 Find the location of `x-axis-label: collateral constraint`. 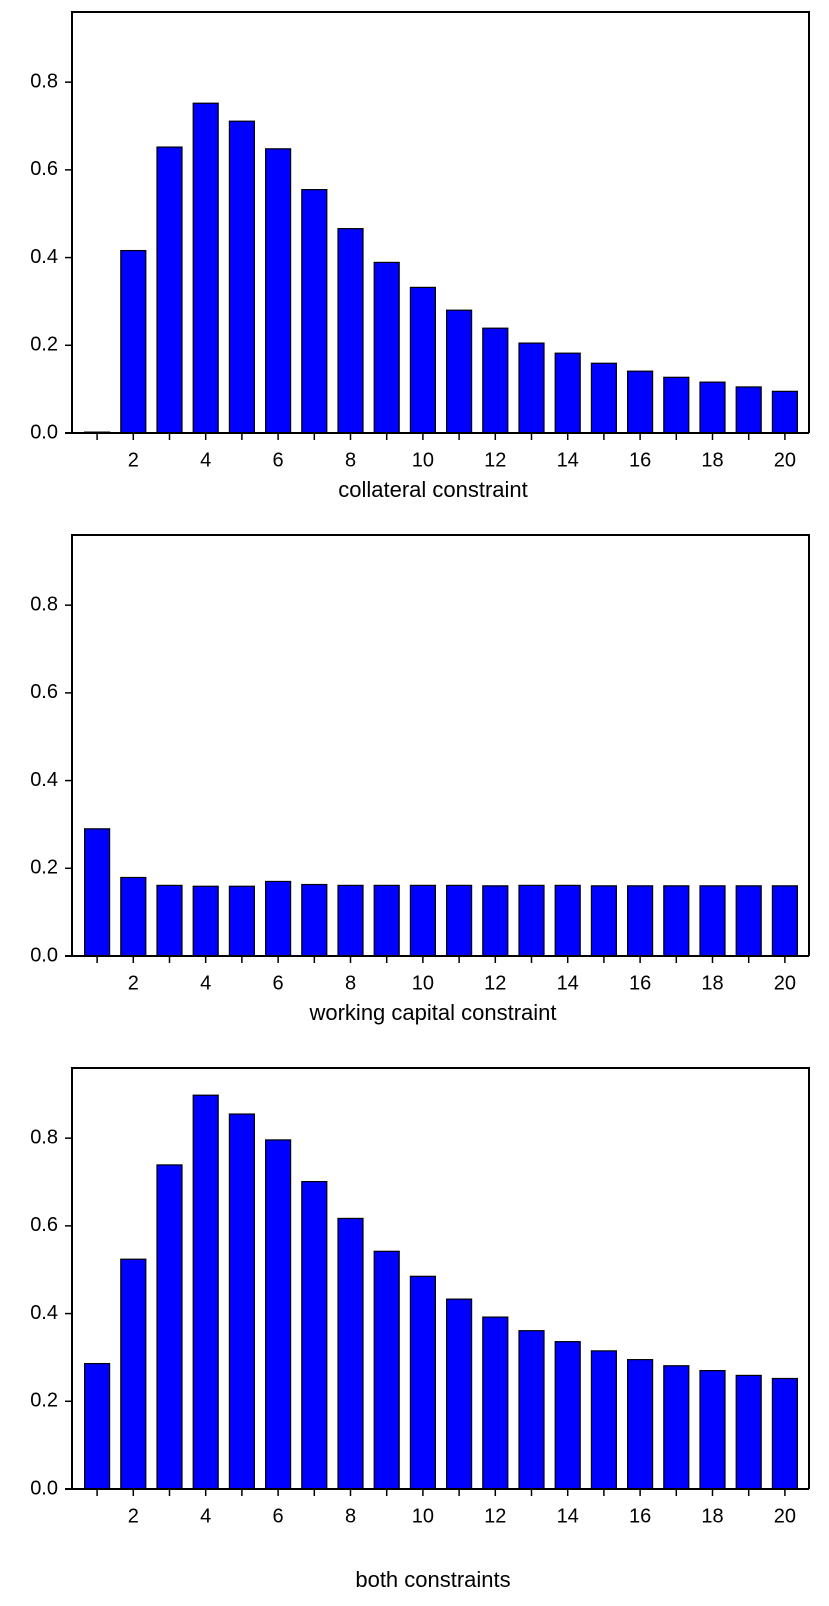

x-axis-label: collateral constraint is located at coordinates (433, 489).